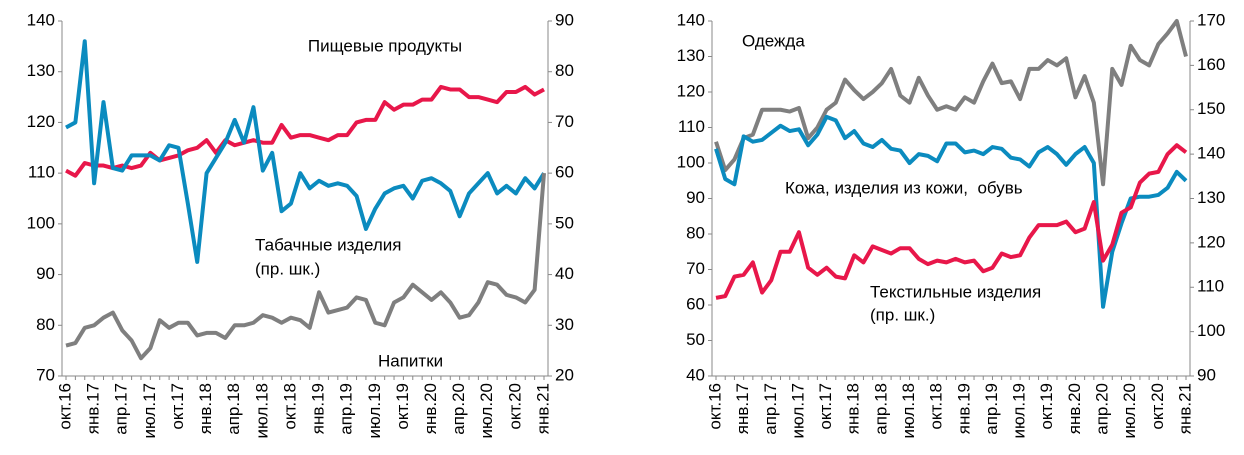  I want to click on y-tick-label: 40, so click(695, 374).